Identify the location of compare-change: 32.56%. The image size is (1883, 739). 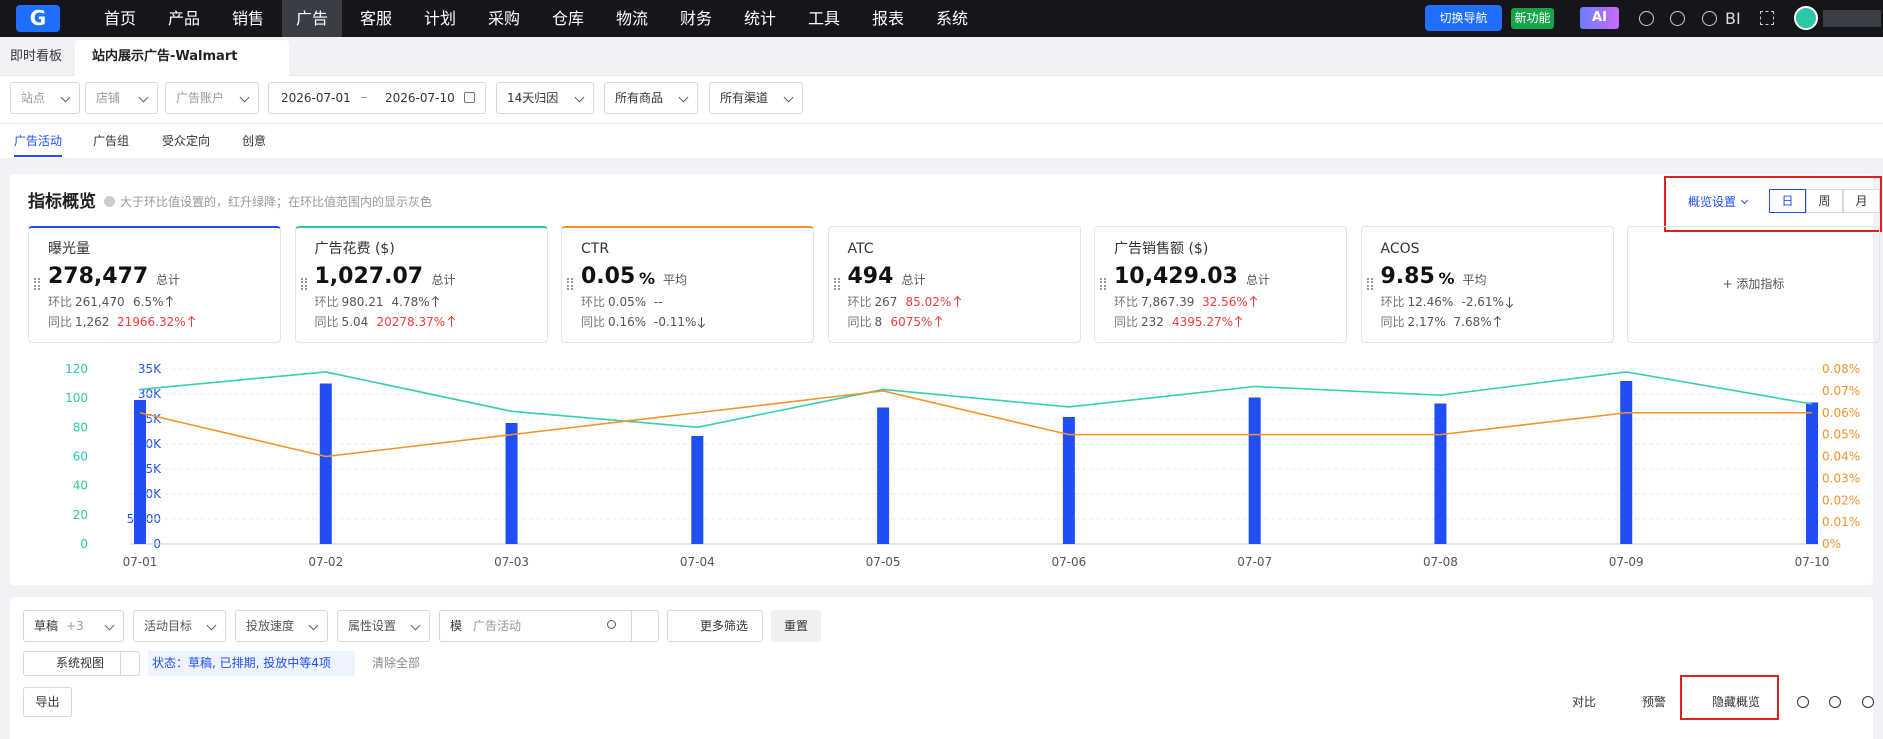
(1225, 302).